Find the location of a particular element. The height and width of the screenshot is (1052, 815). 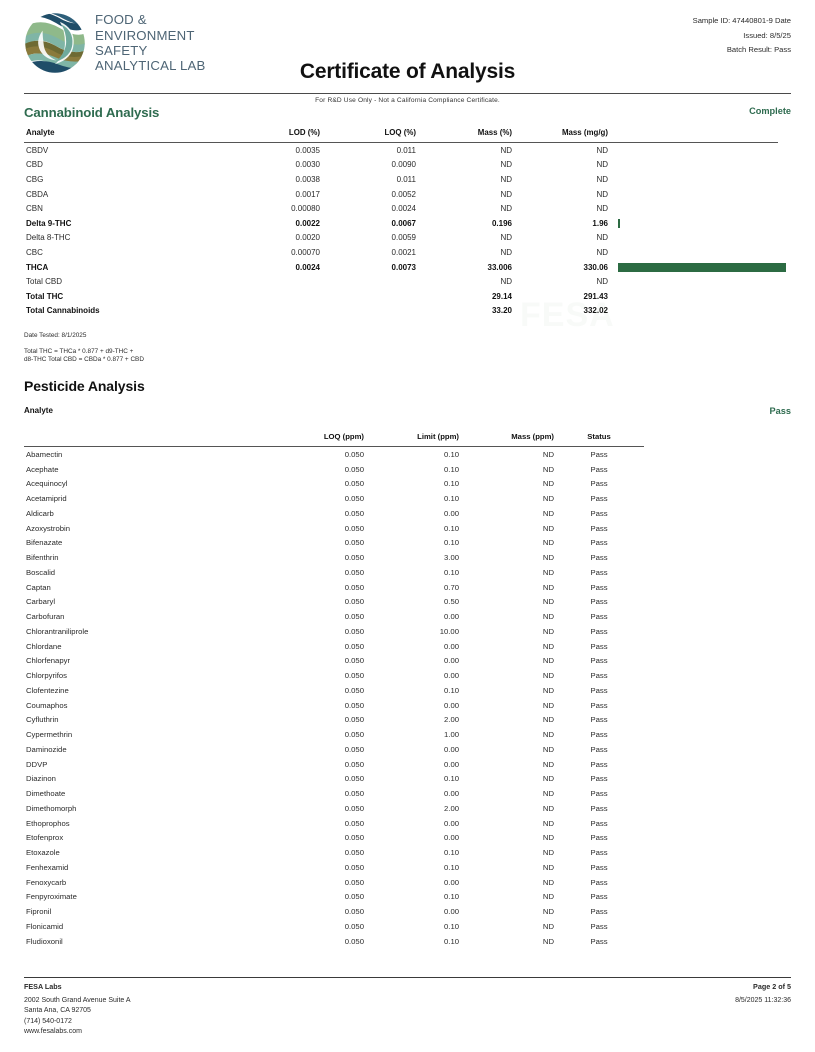

col-pest-loq: LOQ (ppm) is located at coordinates (316, 437).